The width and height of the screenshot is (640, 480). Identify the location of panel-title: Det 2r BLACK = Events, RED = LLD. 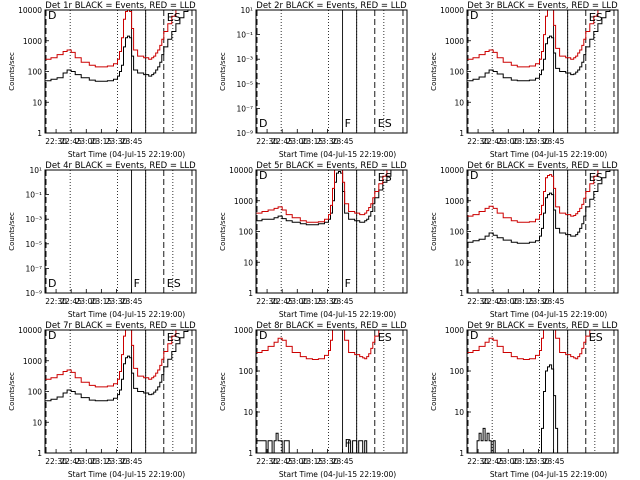
(331, 6).